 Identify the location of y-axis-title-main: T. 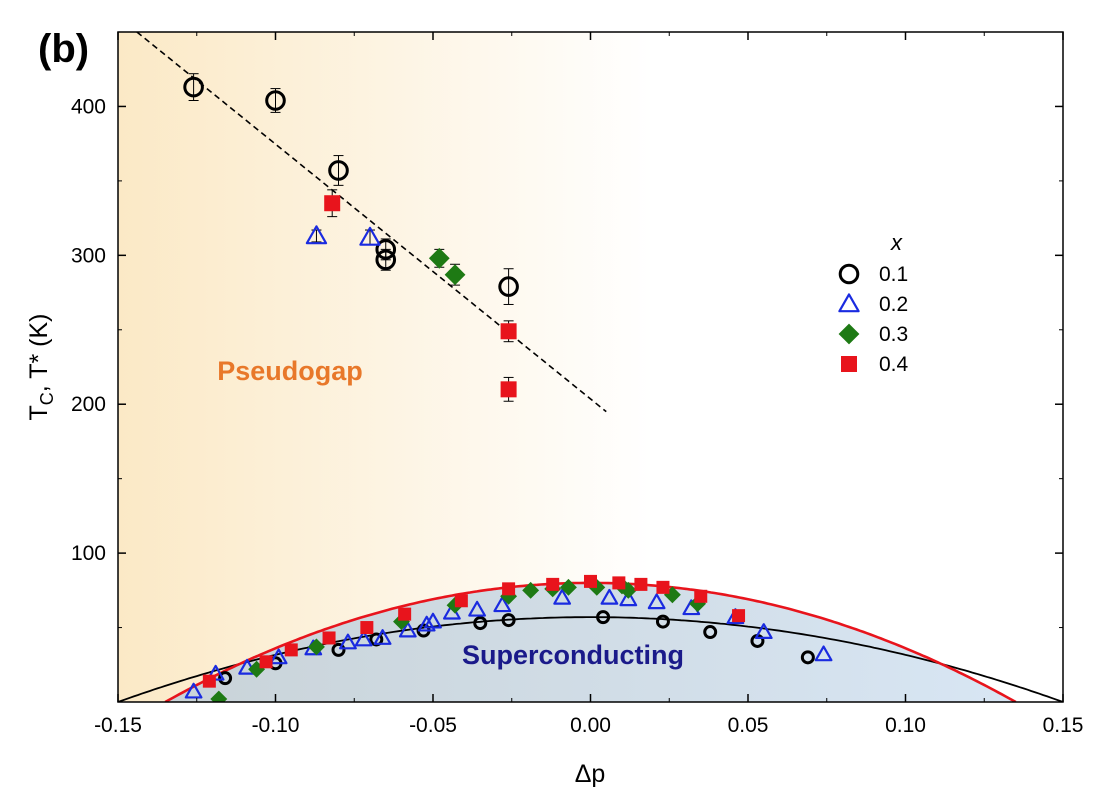
(39, 412).